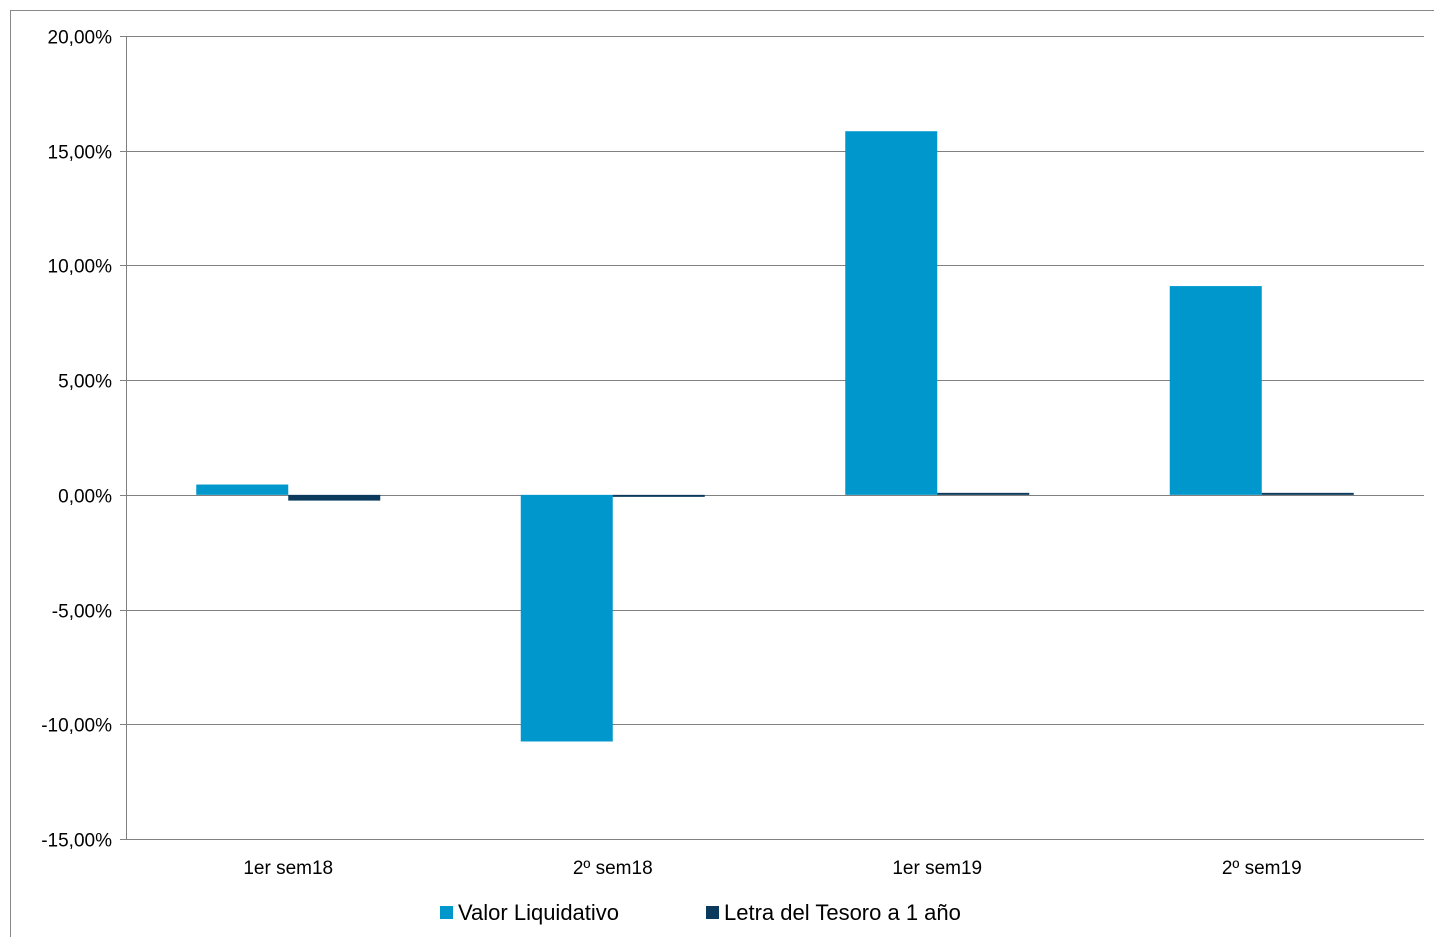 The height and width of the screenshot is (937, 1434). Describe the element at coordinates (937, 868) in the screenshot. I see `x-tick-label: 1er sem19` at that location.